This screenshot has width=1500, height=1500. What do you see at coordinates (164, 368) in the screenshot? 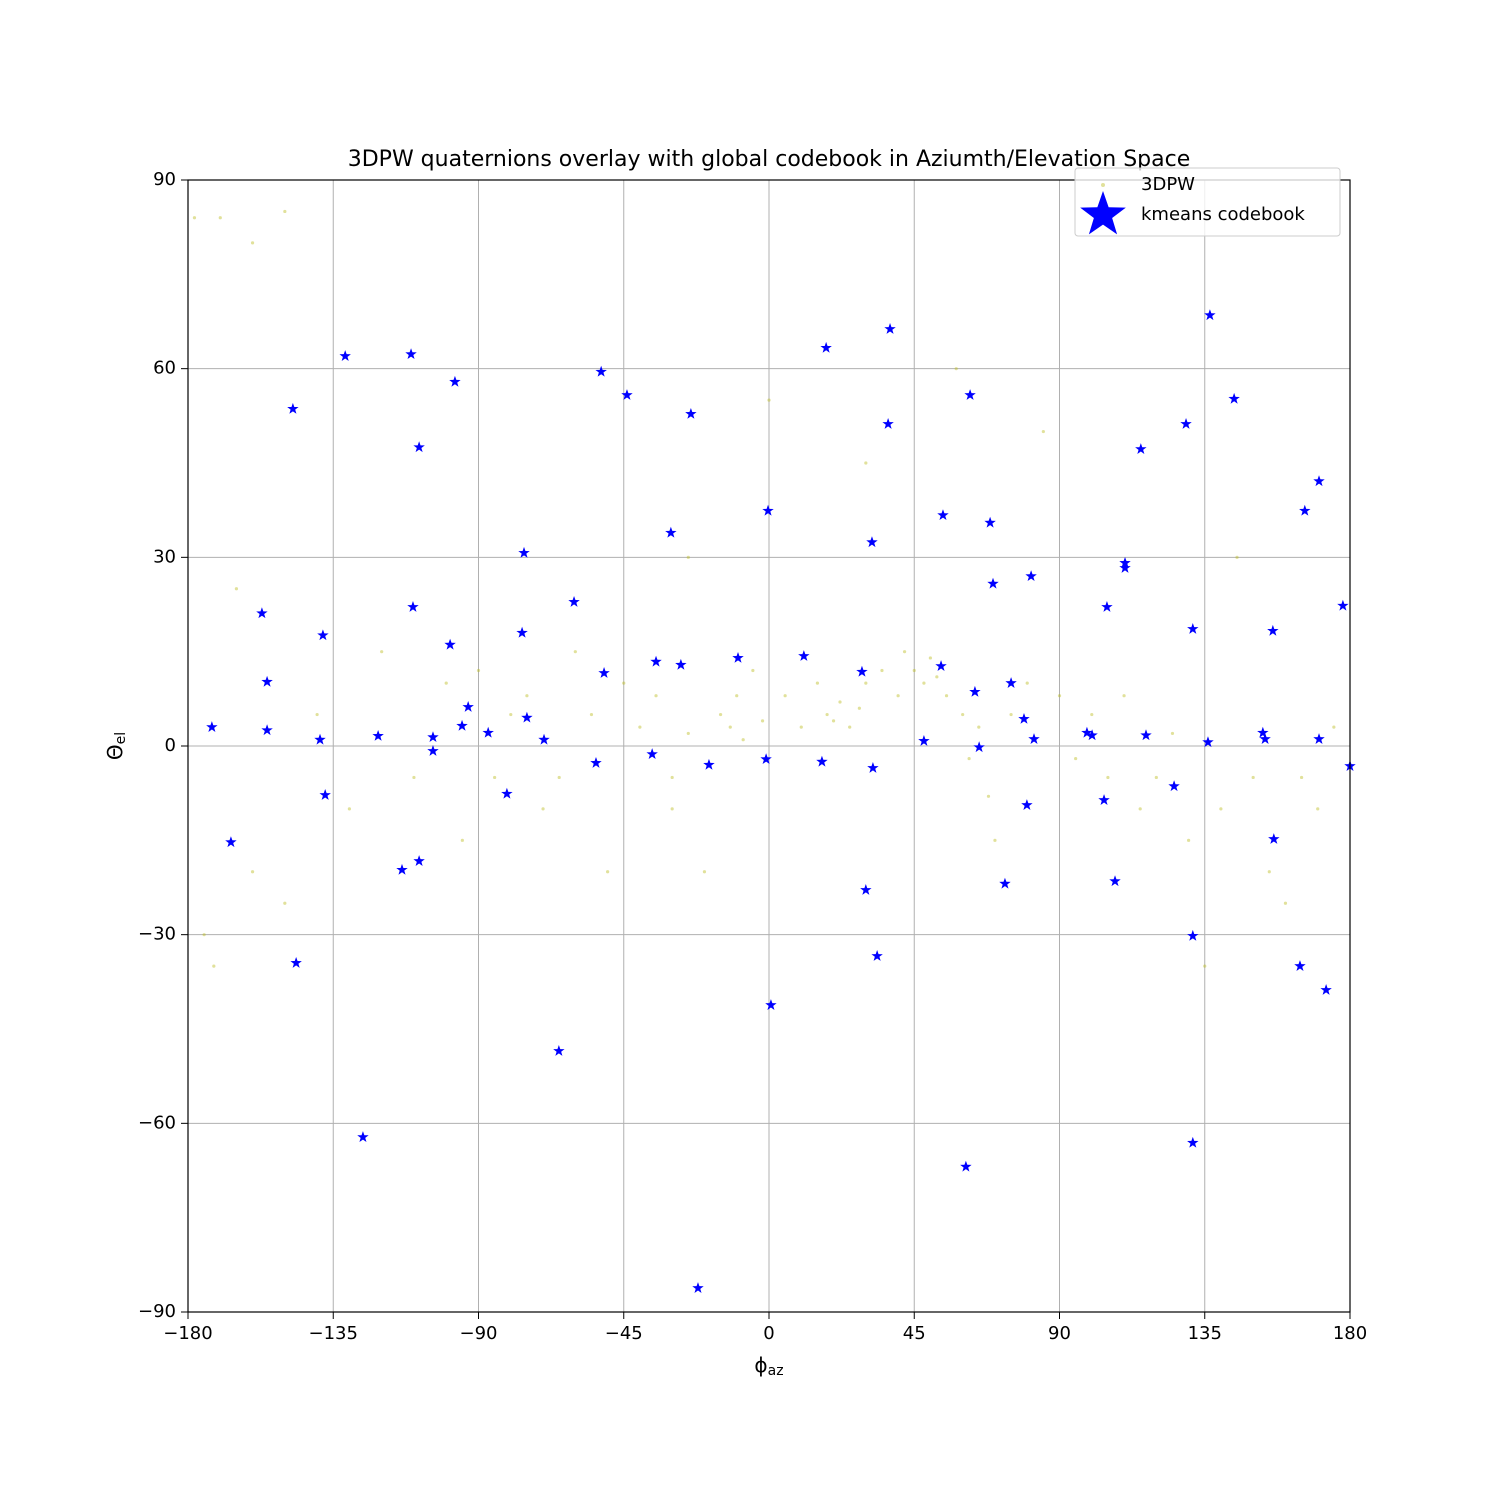
I see `y-tick-label: 60` at bounding box center [164, 368].